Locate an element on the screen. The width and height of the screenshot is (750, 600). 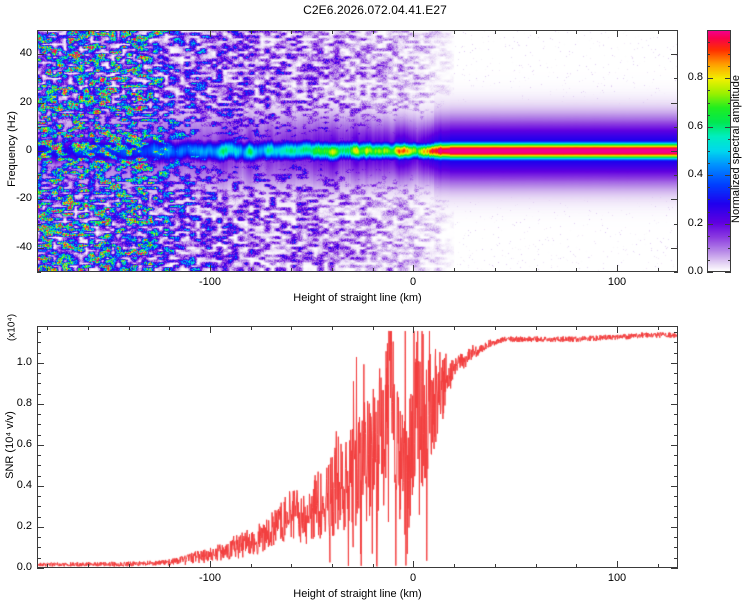
axis-tick-label: -100 is located at coordinates (210, 282).